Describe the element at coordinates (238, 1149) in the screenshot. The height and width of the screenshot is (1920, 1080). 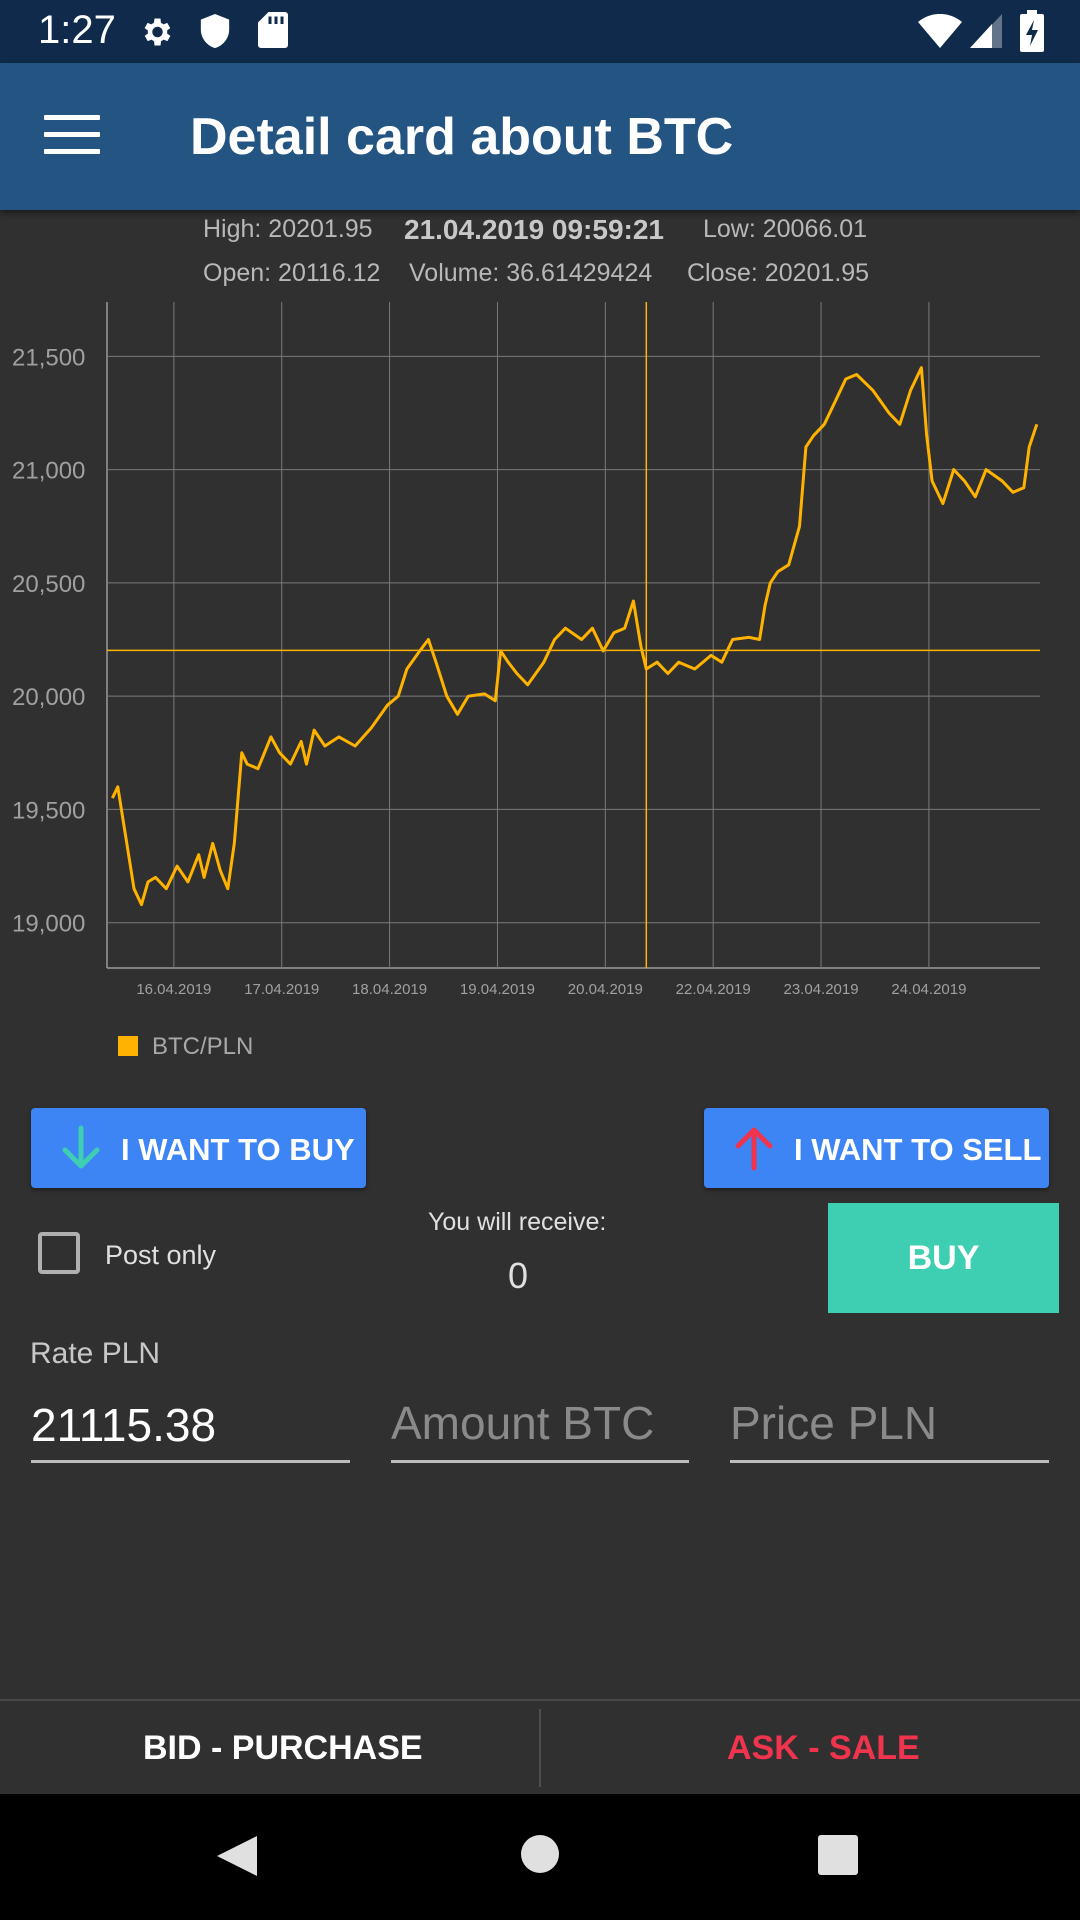
I see `want-to-buy-label: I WANT TO BUY` at that location.